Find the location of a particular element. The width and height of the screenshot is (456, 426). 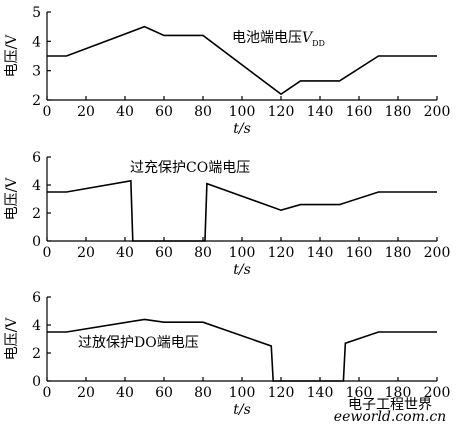

annotation: 过放保护DO端电压 is located at coordinates (138, 343).